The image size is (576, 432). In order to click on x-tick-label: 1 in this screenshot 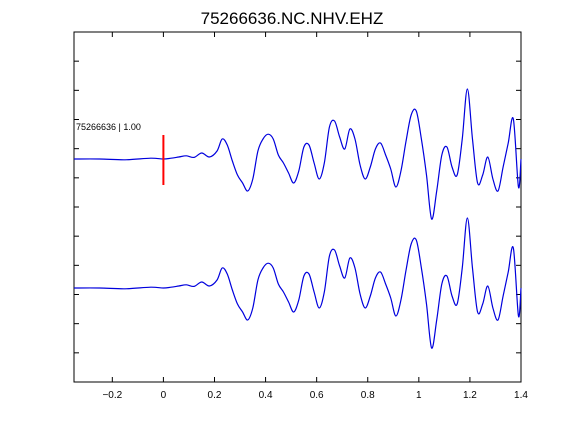, I will do `click(419, 395)`.